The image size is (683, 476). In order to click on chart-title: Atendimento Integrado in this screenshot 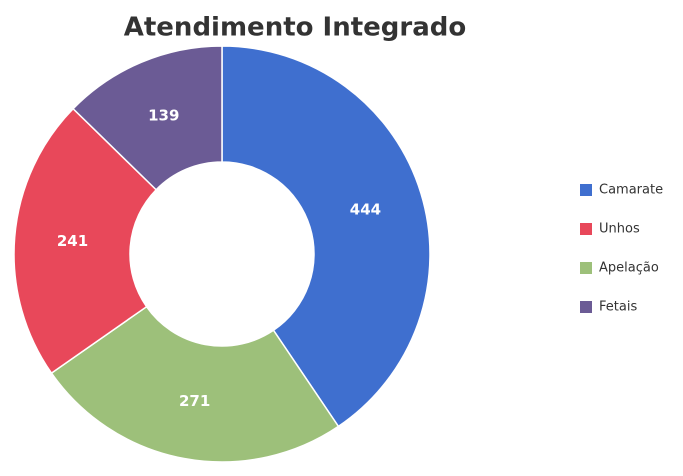, I will do `click(295, 28)`.